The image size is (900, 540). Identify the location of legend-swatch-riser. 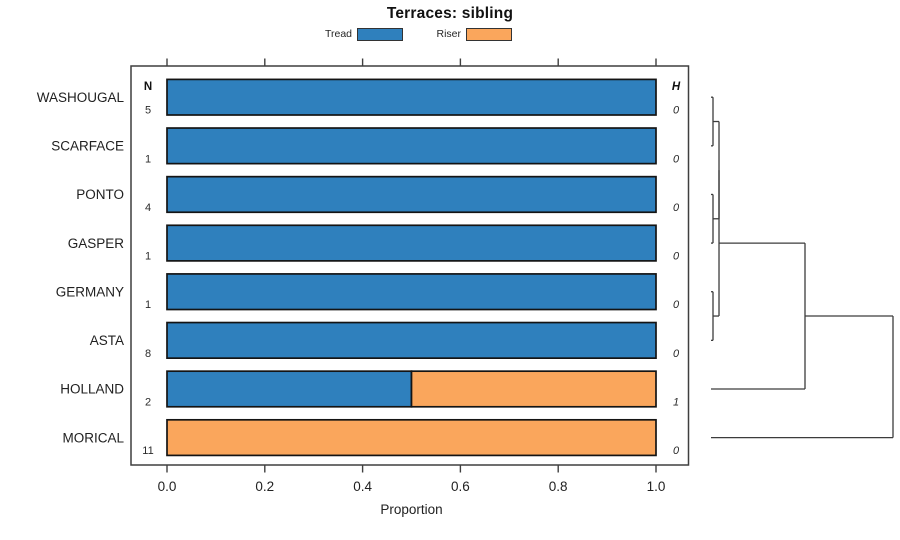
(489, 34).